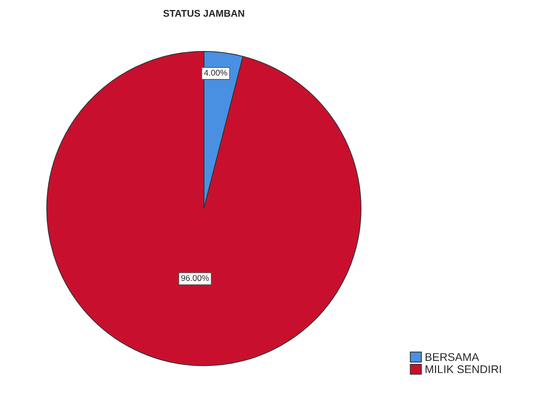 Image resolution: width=551 pixels, height=405 pixels. What do you see at coordinates (453, 357) in the screenshot?
I see `legend-label: BERSAMA` at bounding box center [453, 357].